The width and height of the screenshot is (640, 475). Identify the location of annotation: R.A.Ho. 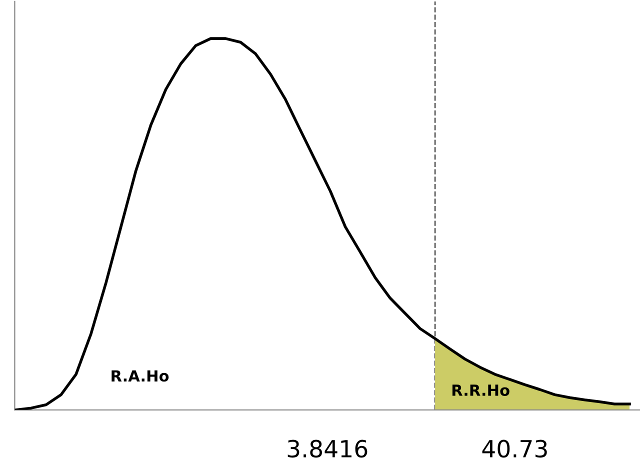
(140, 376).